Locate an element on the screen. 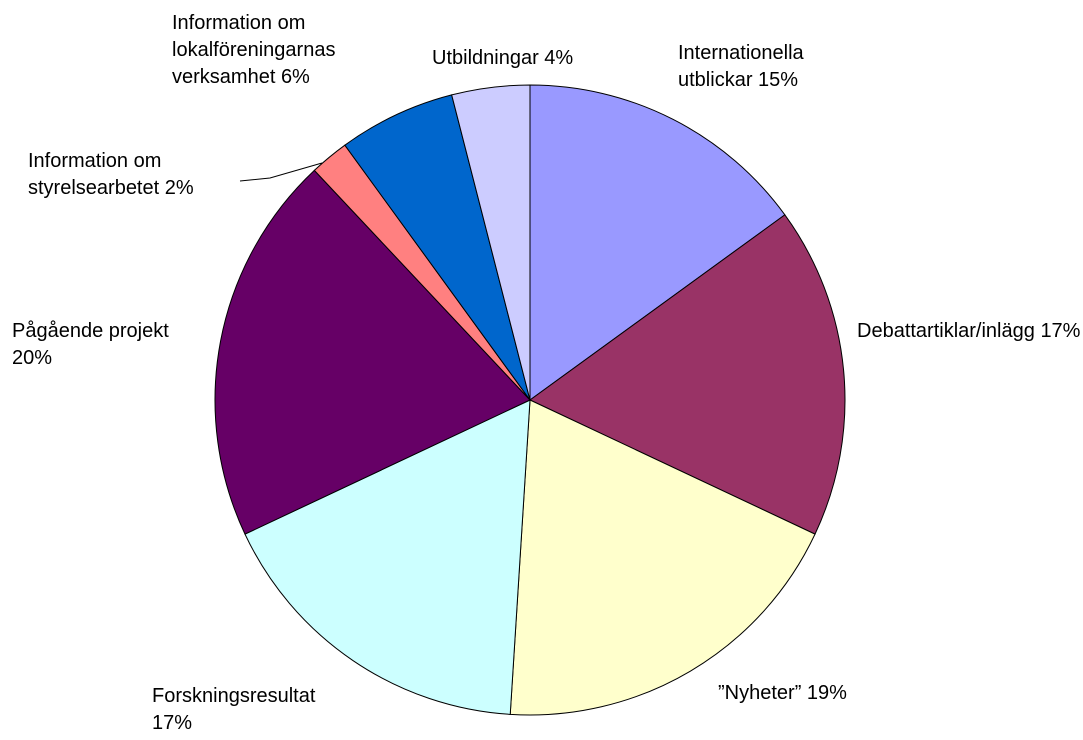 The image size is (1083, 740). slice-label: Internationella utblickar 15% is located at coordinates (763, 67).